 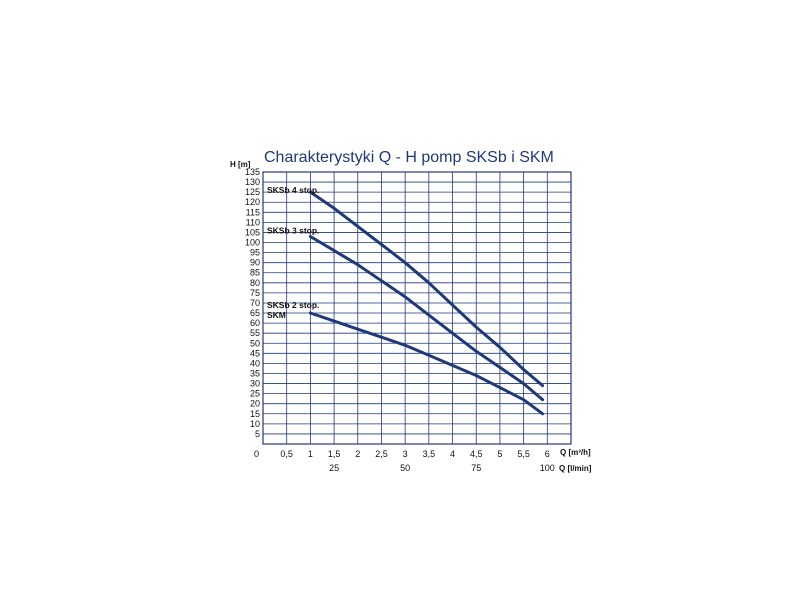 I want to click on y-tick-label: 75, so click(x=255, y=293).